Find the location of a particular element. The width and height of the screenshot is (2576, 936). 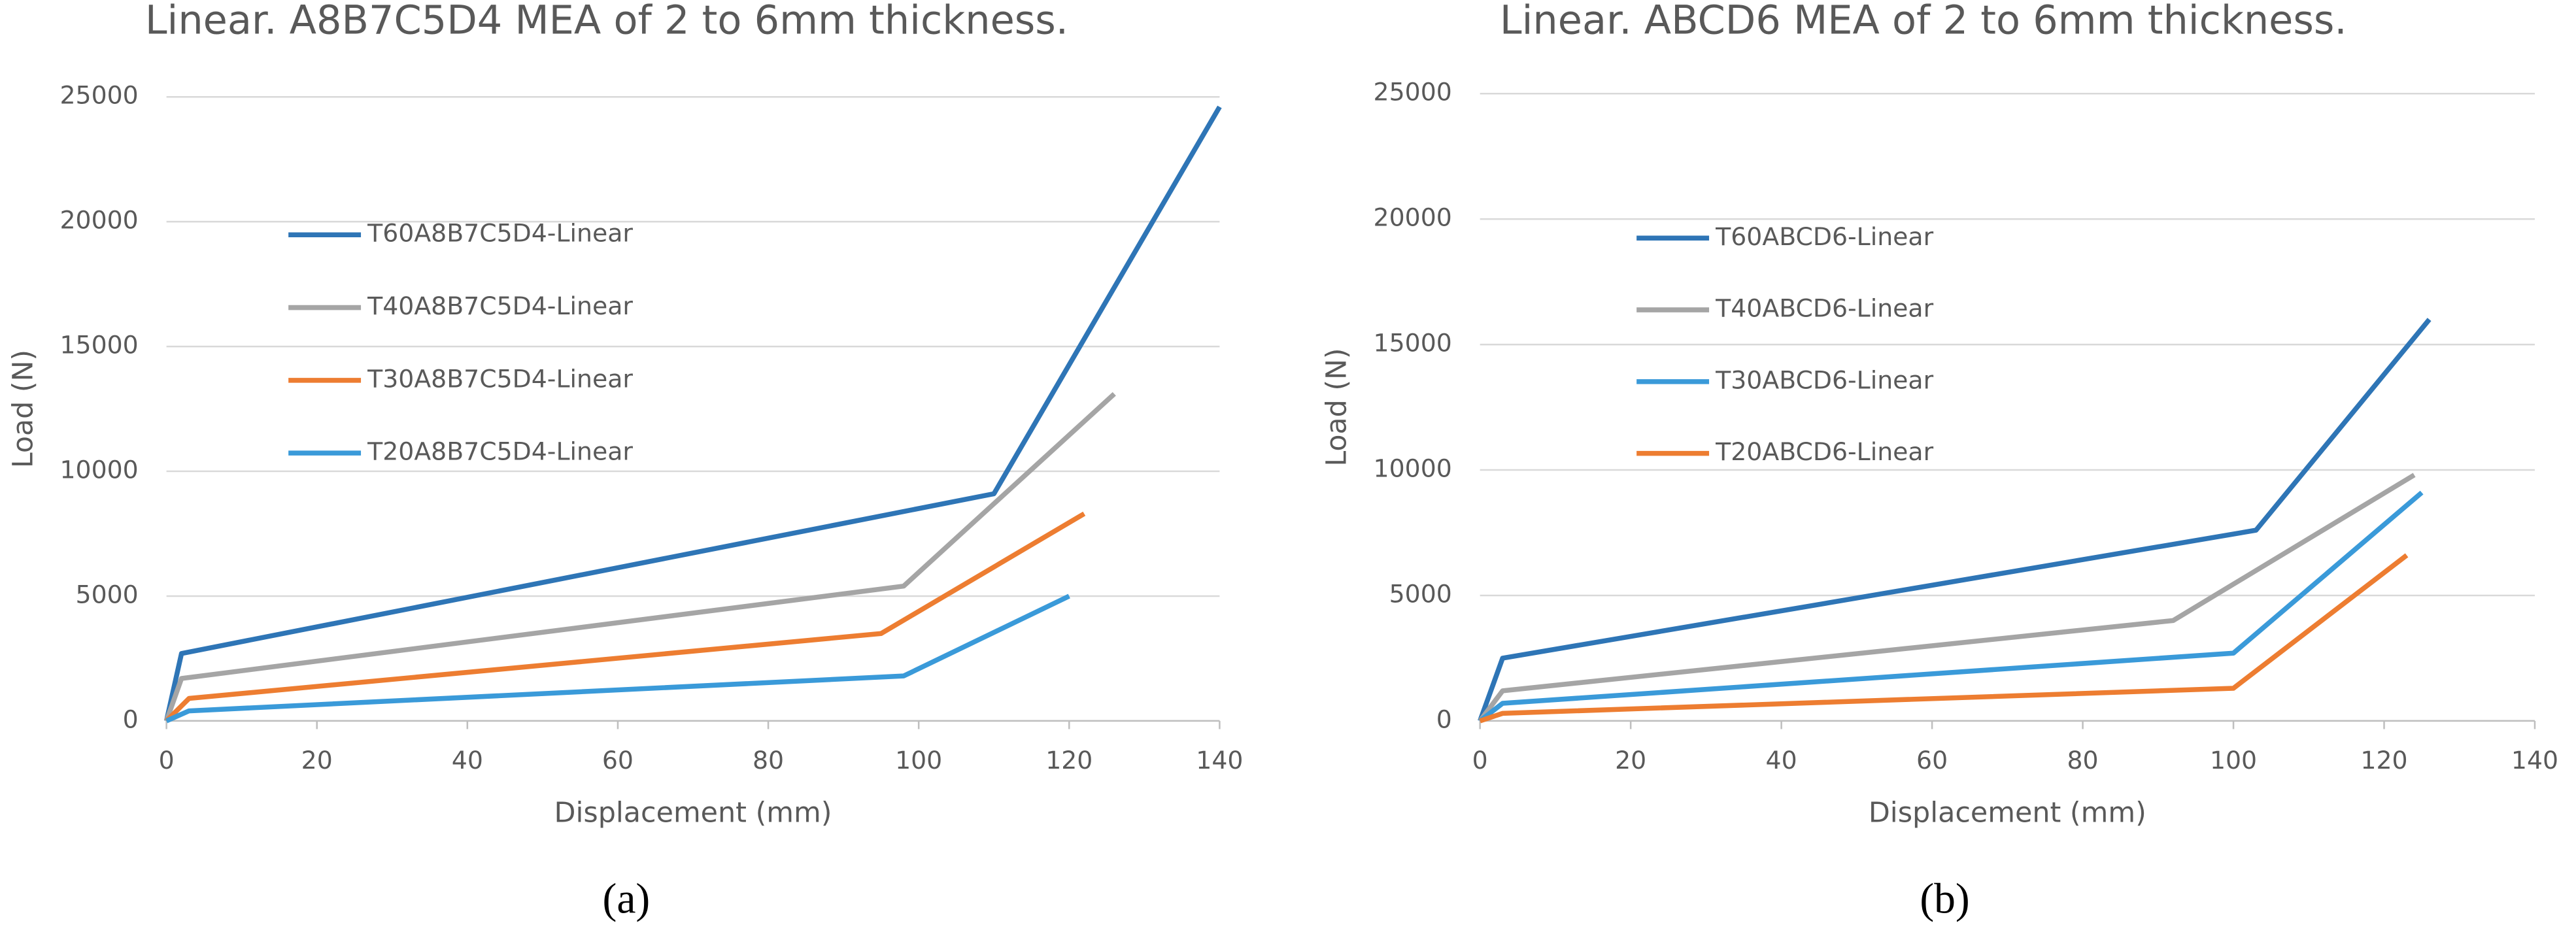

chart-title: Linear. ABCD6 MEA of 2 to 6mm thickness. is located at coordinates (1923, 22).